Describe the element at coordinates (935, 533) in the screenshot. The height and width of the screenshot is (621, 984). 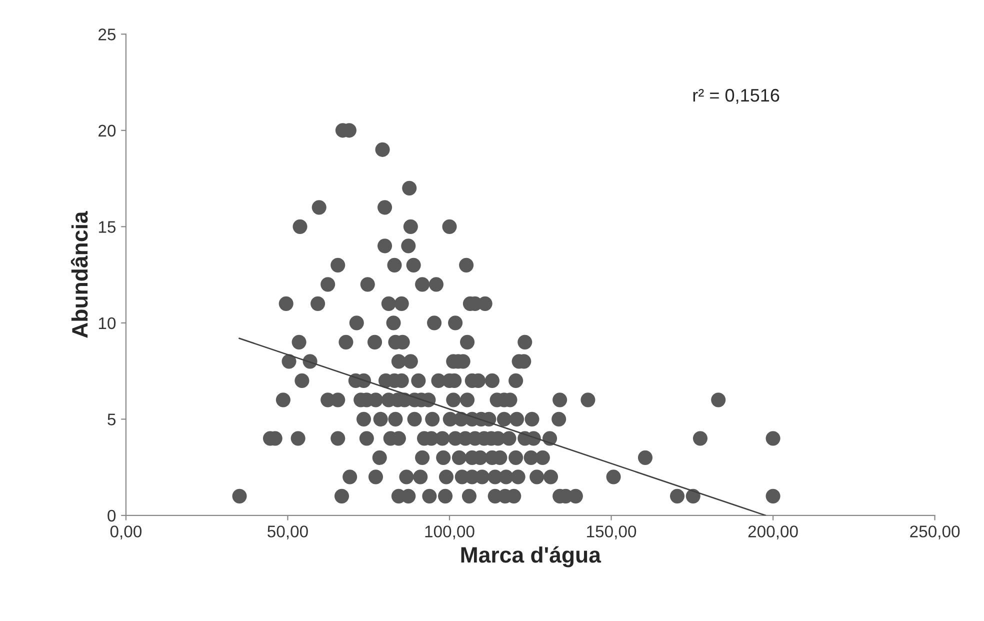
I see `x-tick-label: 250,00` at that location.